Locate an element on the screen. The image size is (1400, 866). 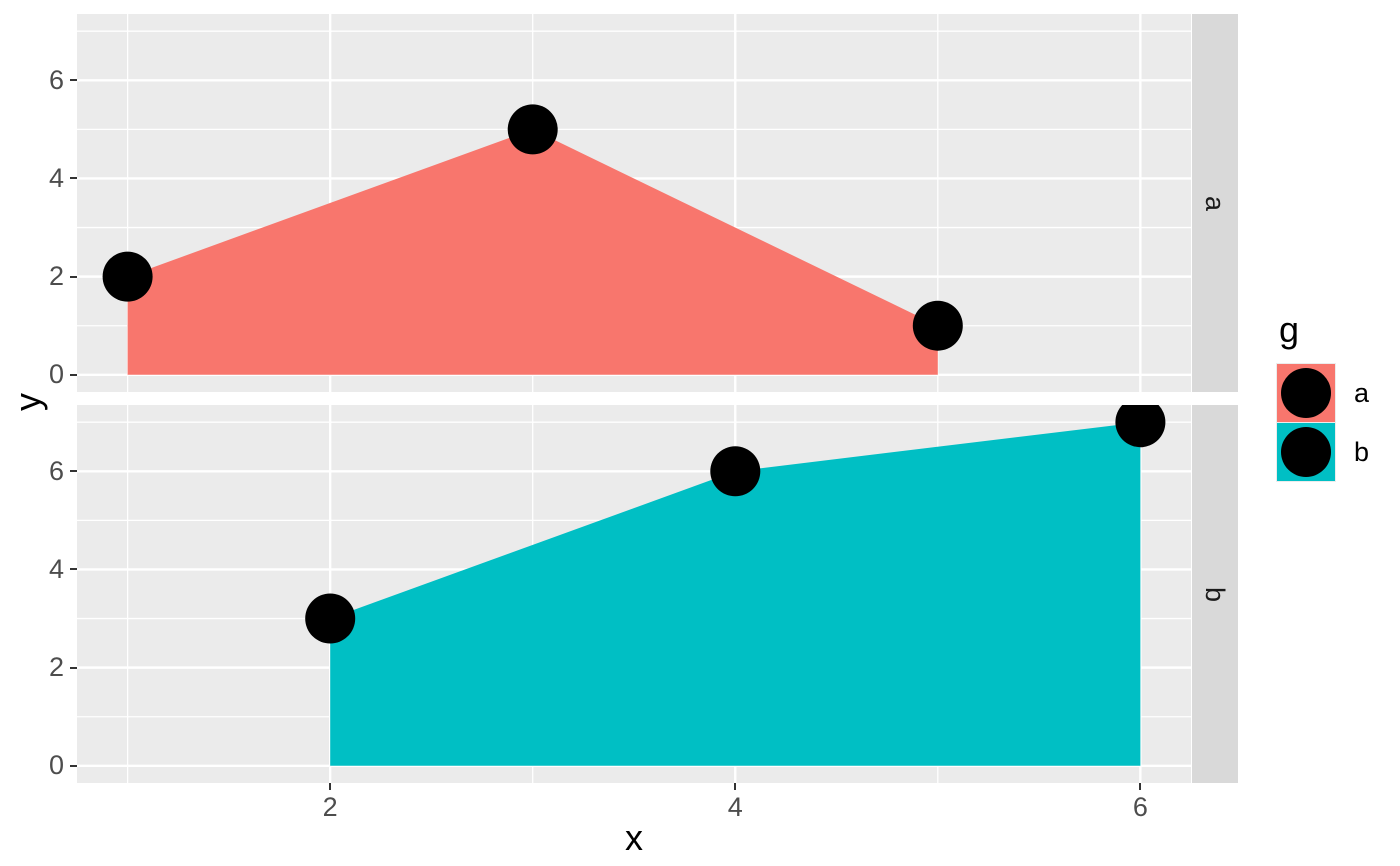
x-tick-label: 6 is located at coordinates (1140, 807).